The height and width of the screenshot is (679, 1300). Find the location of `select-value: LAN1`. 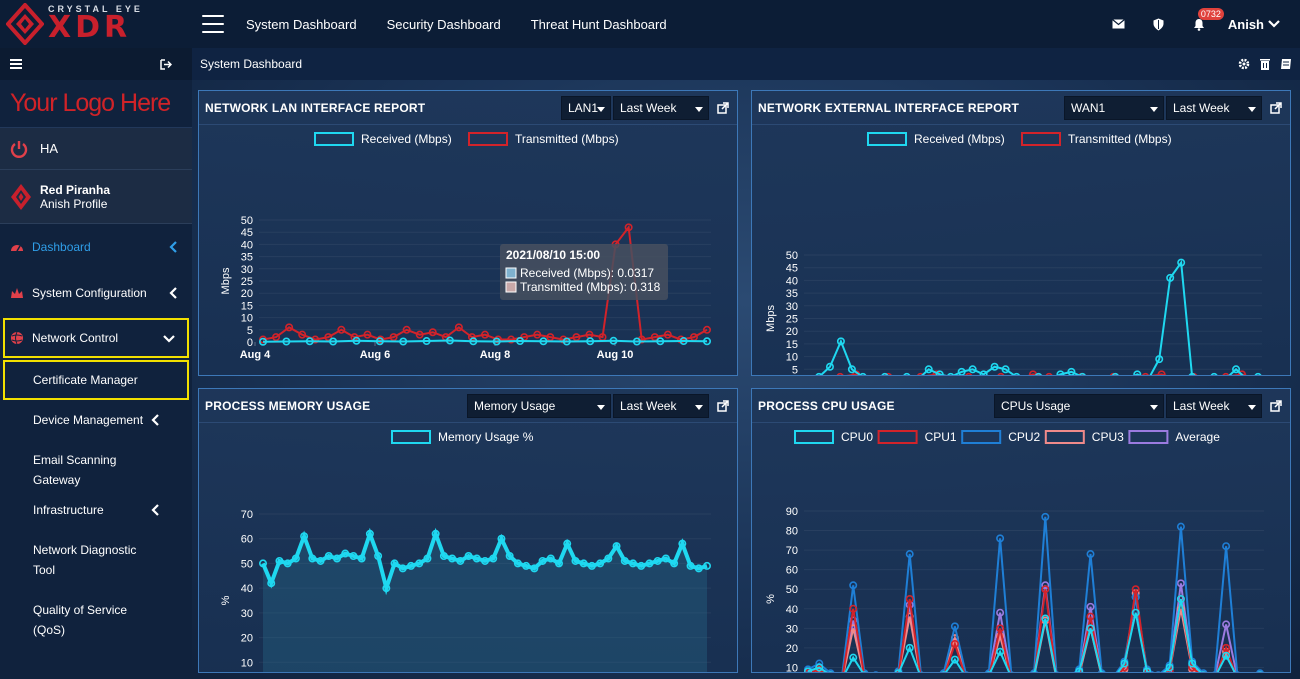

select-value: LAN1 is located at coordinates (583, 108).